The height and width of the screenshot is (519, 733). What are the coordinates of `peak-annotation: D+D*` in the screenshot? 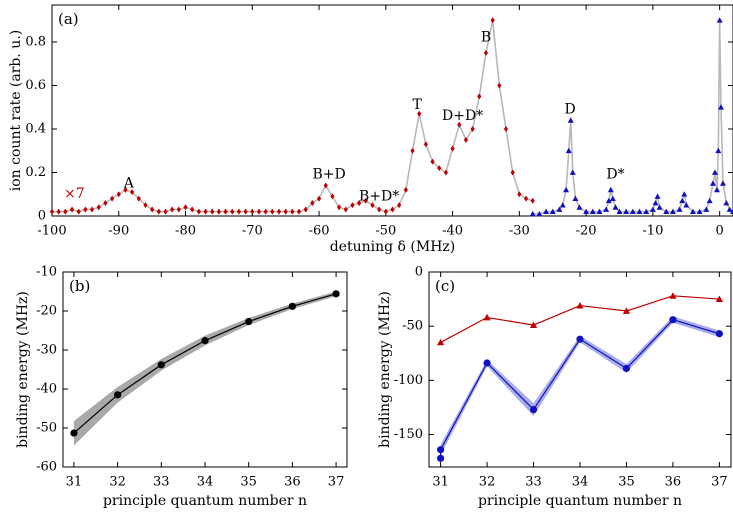 It's located at (462, 116).